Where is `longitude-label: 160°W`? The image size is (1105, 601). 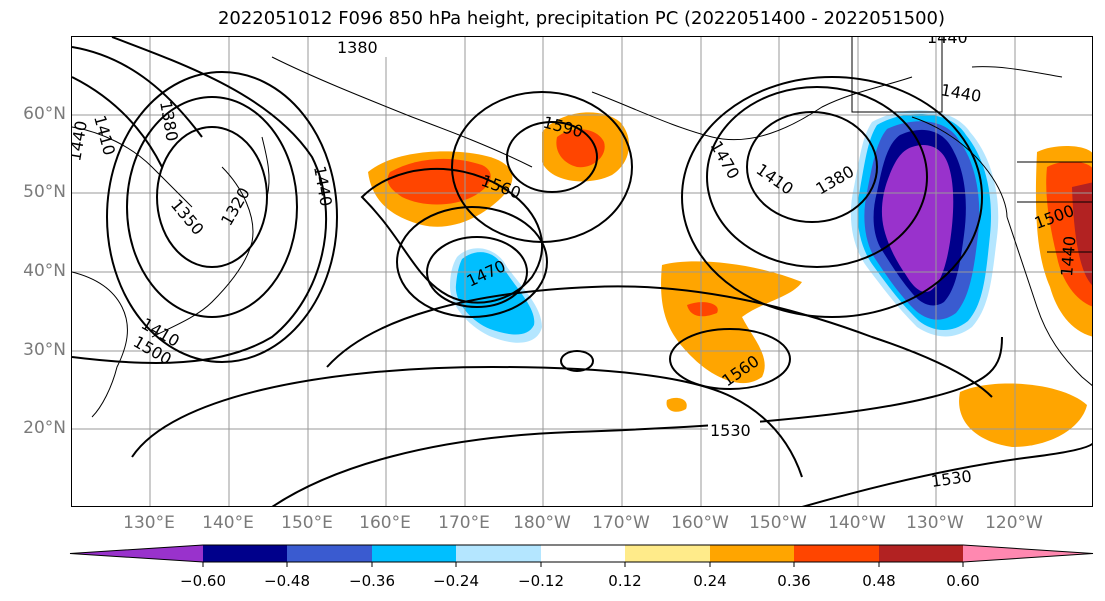
longitude-label: 160°W is located at coordinates (700, 523).